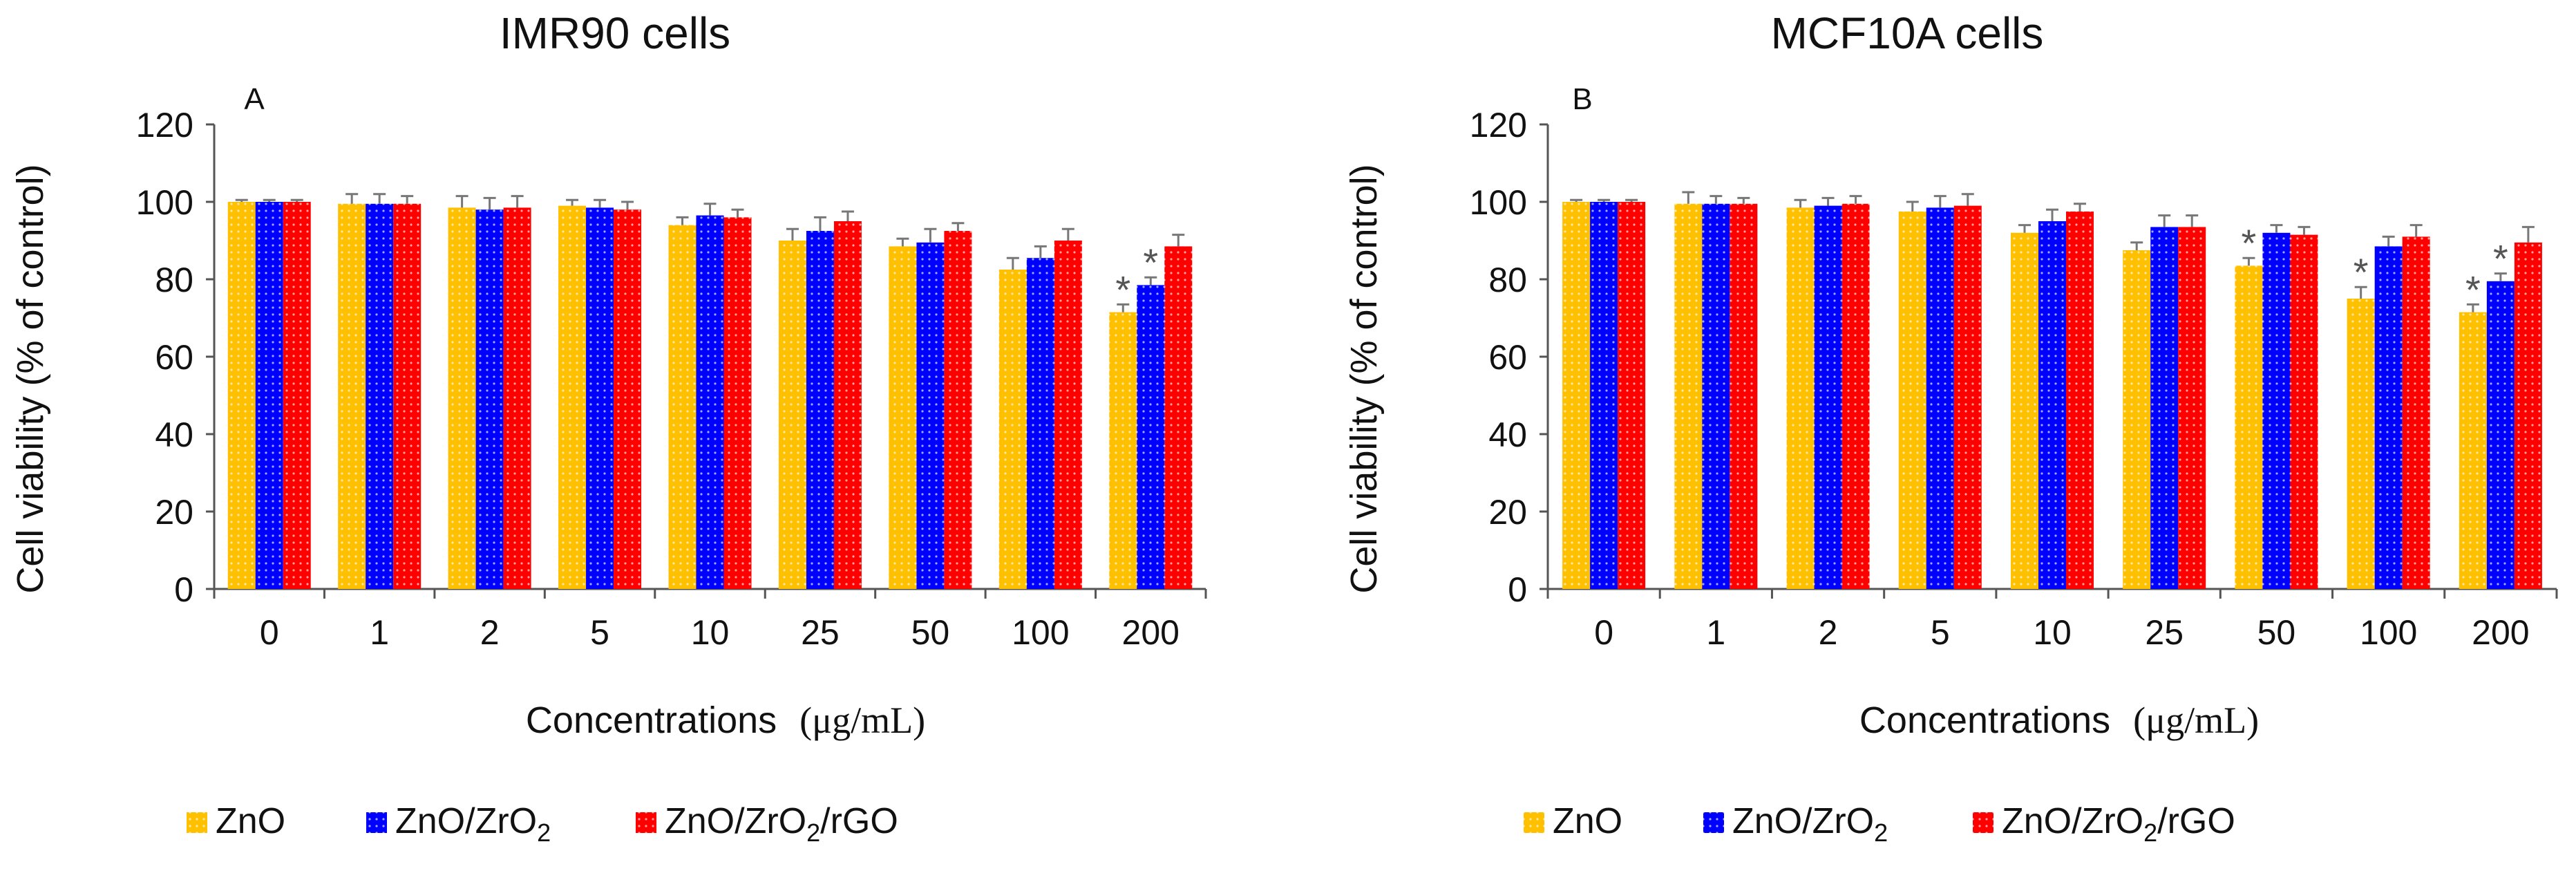 This screenshot has height=871, width=2576. I want to click on panel-a-y-tick-label: 20, so click(174, 512).